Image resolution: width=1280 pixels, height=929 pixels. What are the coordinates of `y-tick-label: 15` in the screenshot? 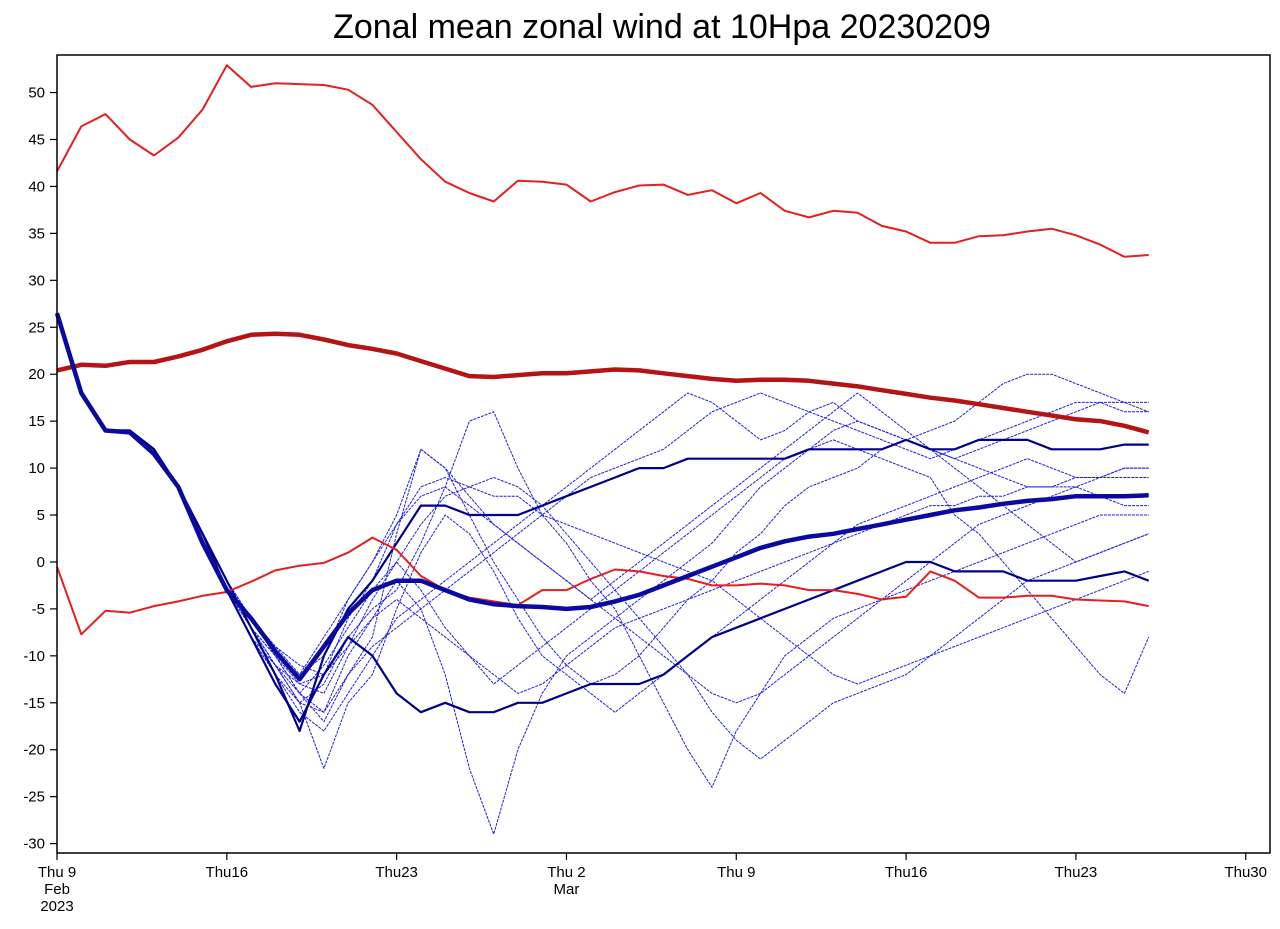 It's located at (36, 421).